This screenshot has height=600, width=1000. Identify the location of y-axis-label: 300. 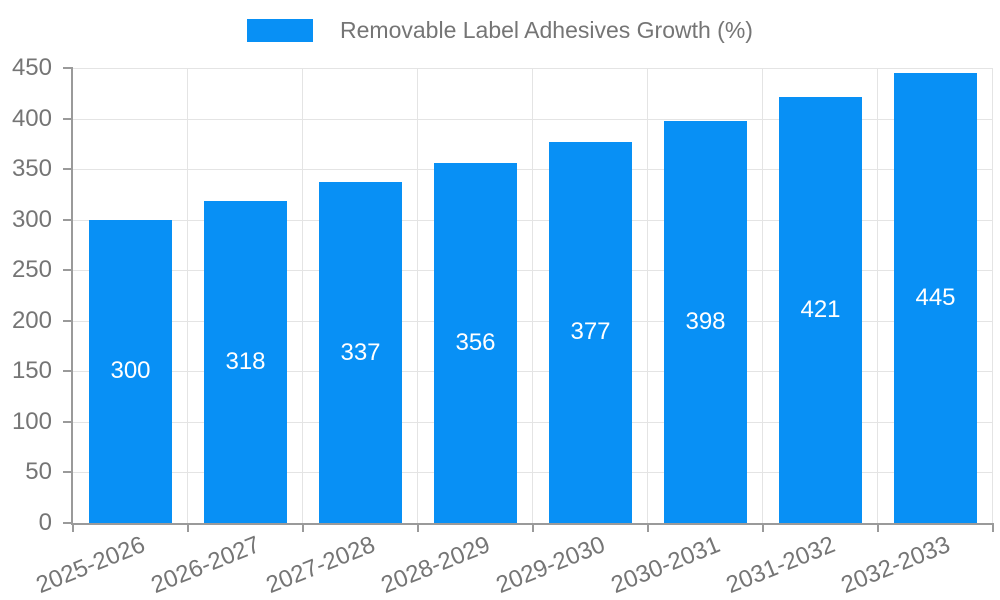
(31, 219).